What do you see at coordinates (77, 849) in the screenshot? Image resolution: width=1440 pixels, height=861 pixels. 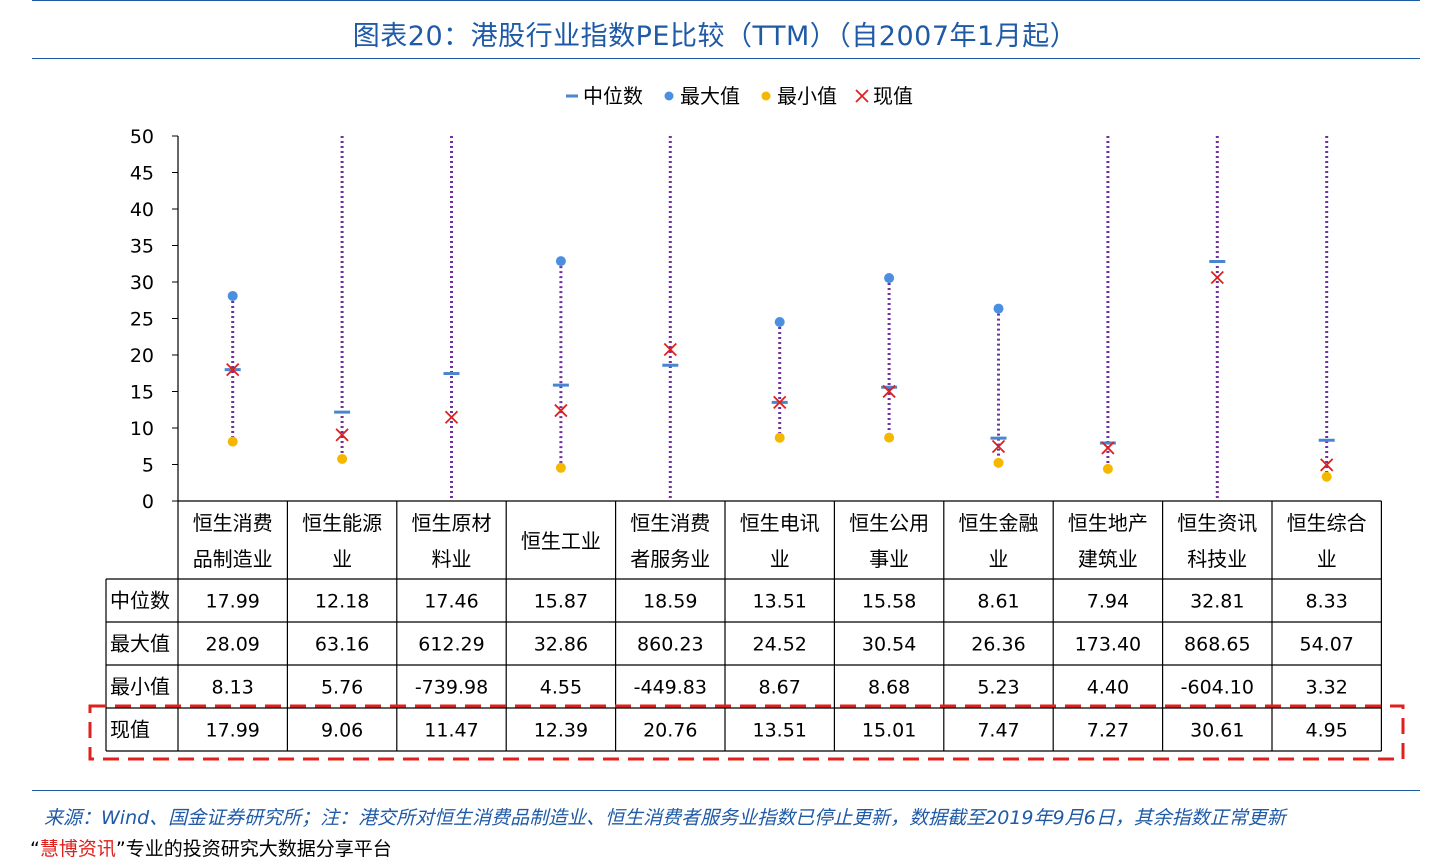 I see `promo-brand: 慧博资讯` at bounding box center [77, 849].